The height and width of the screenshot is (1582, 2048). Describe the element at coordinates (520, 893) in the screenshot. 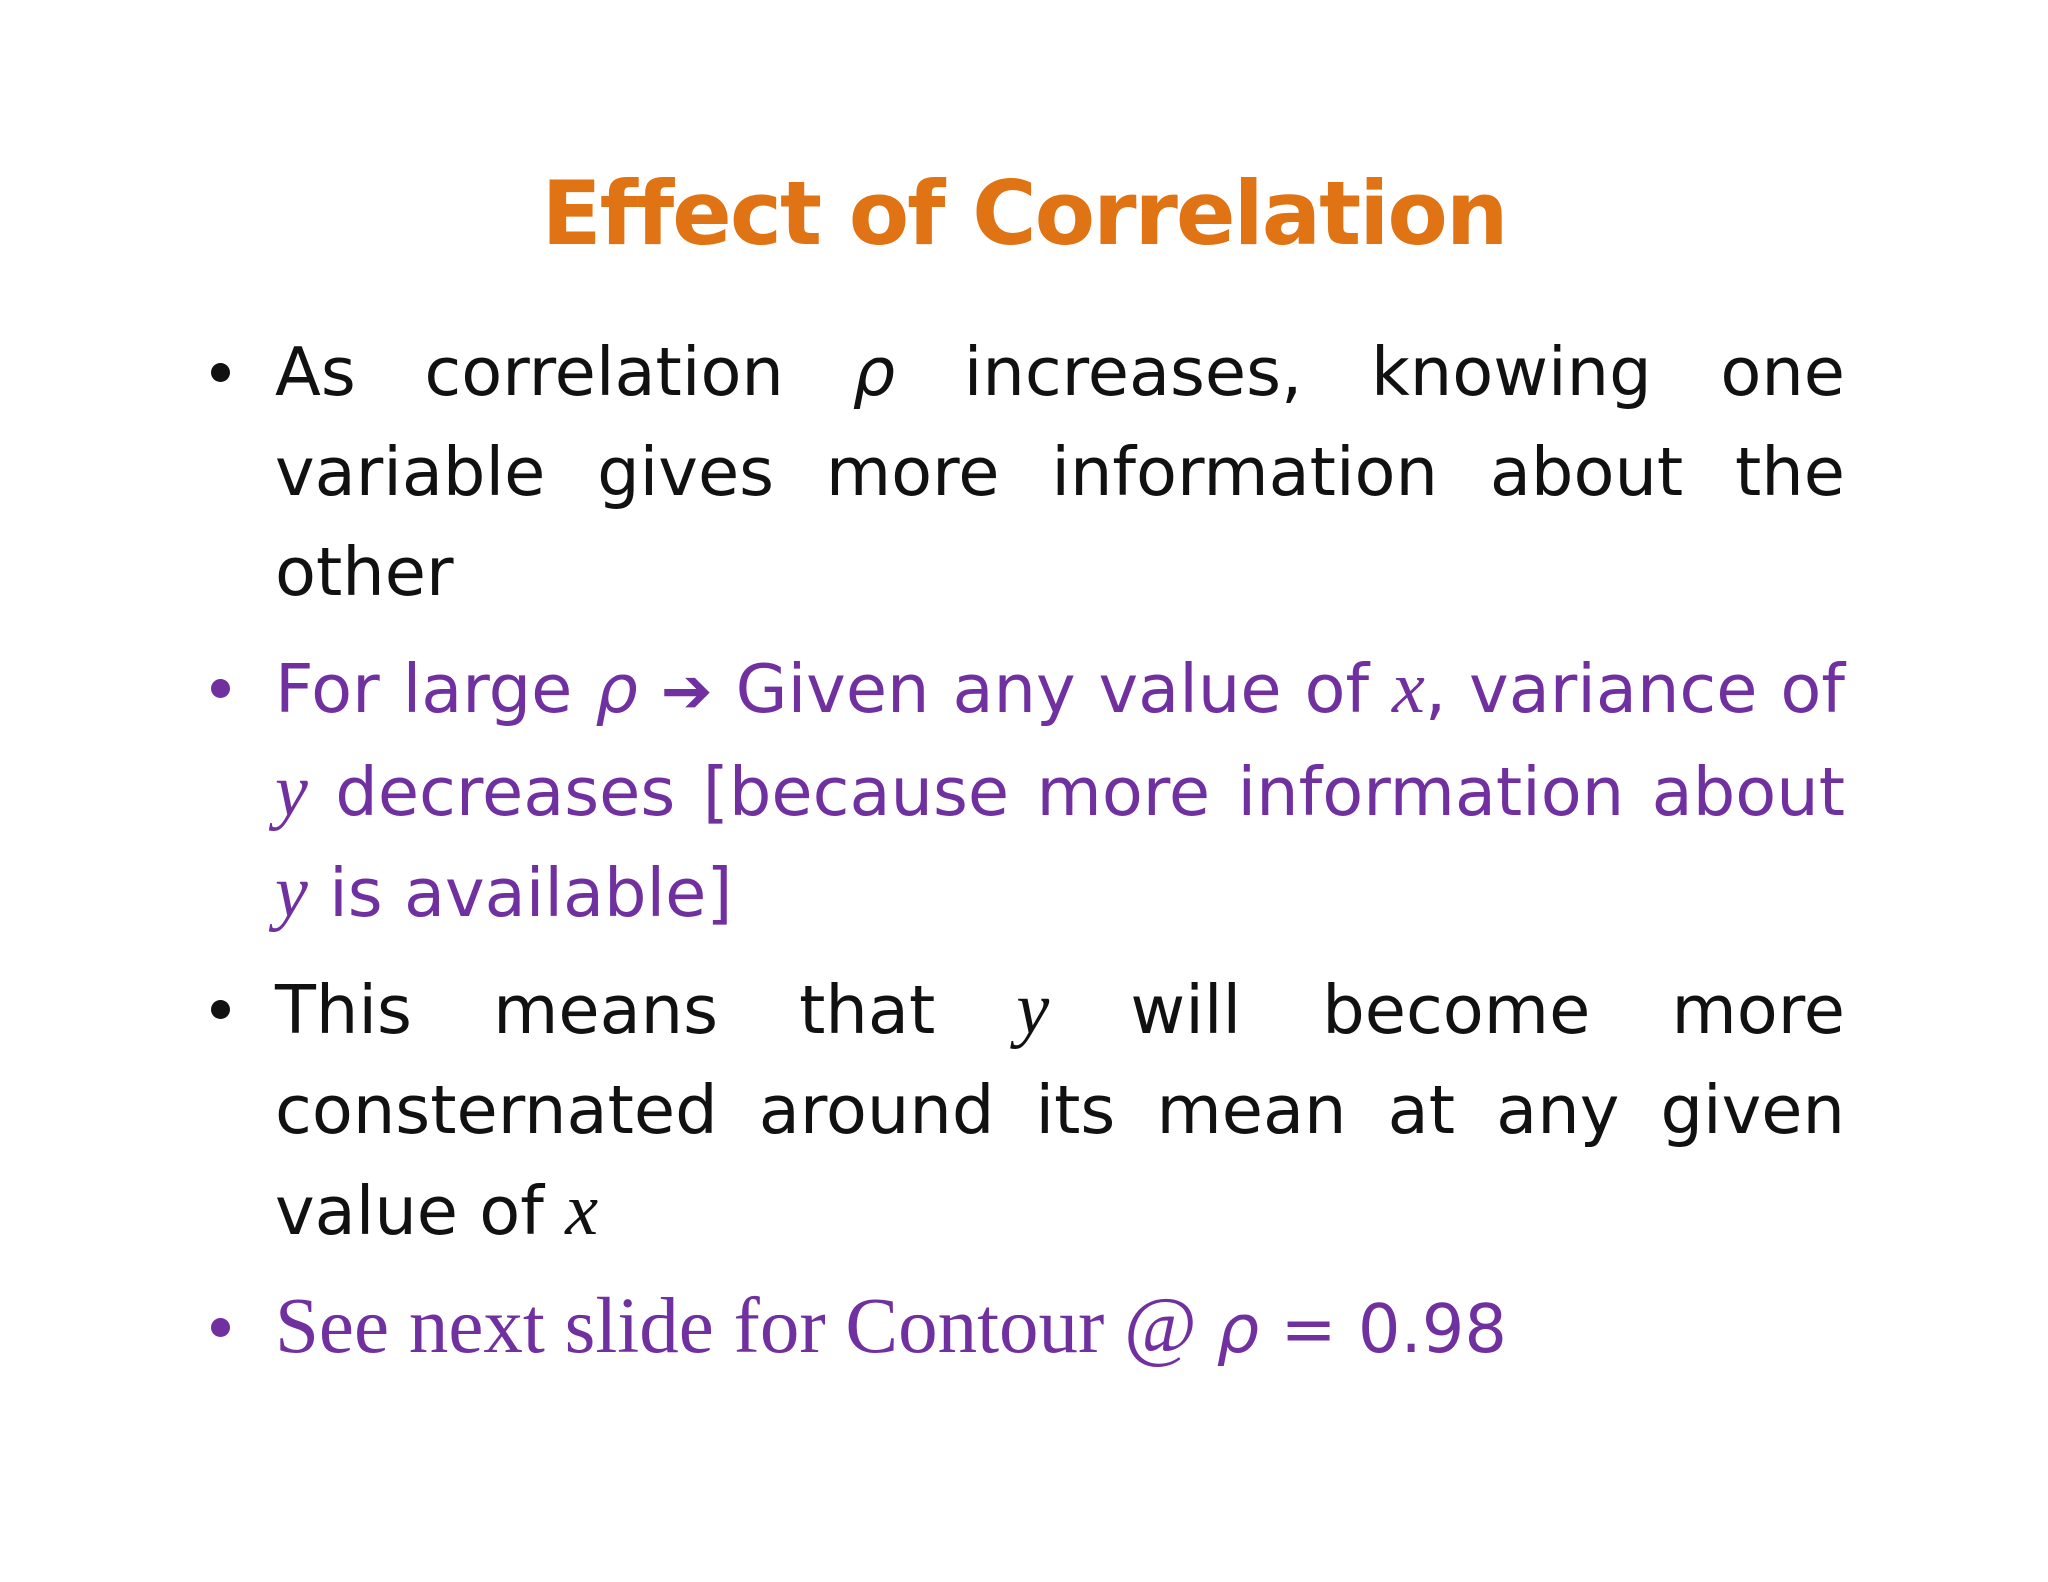

I see `text-run: is available]` at that location.